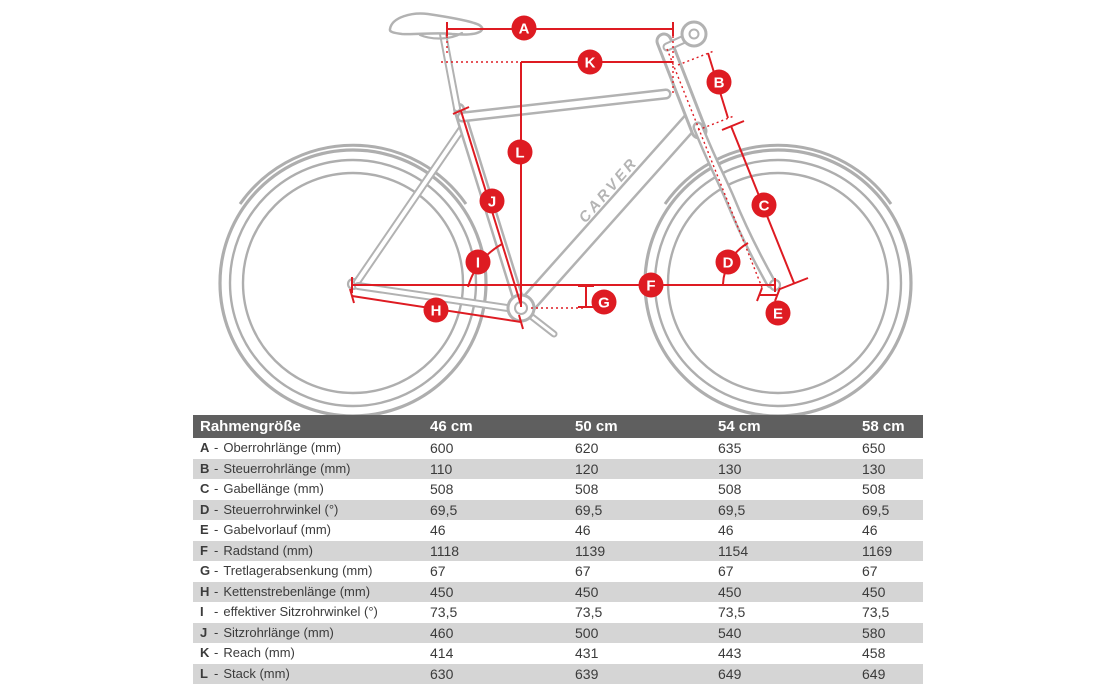 The width and height of the screenshot is (1119, 689). What do you see at coordinates (558, 653) in the screenshot?
I see `table-row: K - Reach (mm) 414 431 443 458` at bounding box center [558, 653].